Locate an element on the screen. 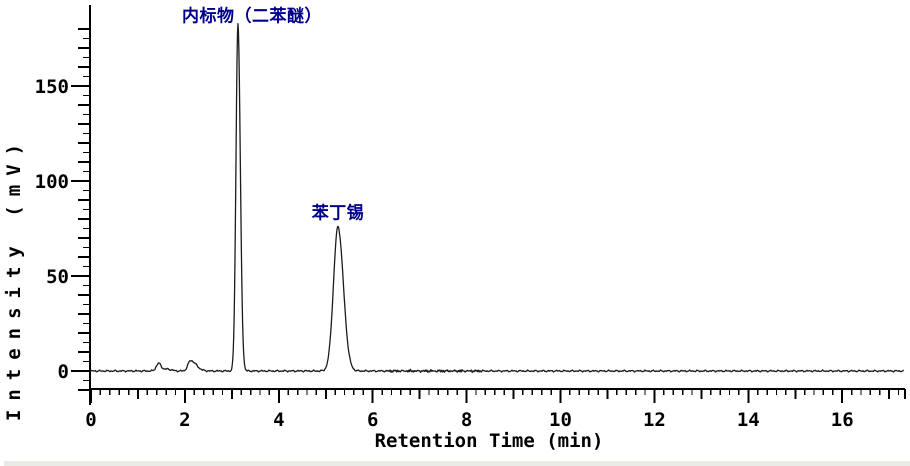 Image resolution: width=910 pixels, height=466 pixels. peak-annotation: 内标物（二苯醚） is located at coordinates (252, 16).